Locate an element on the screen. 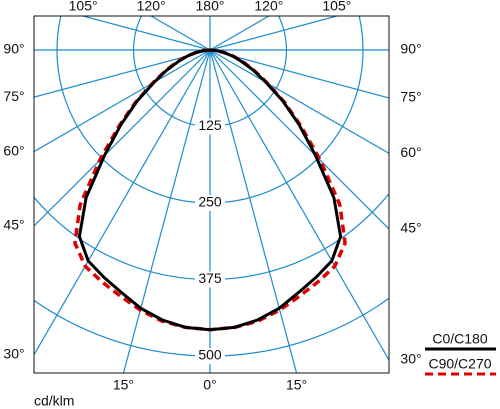 The width and height of the screenshot is (500, 409). unit-label: cd/klm is located at coordinates (54, 401).